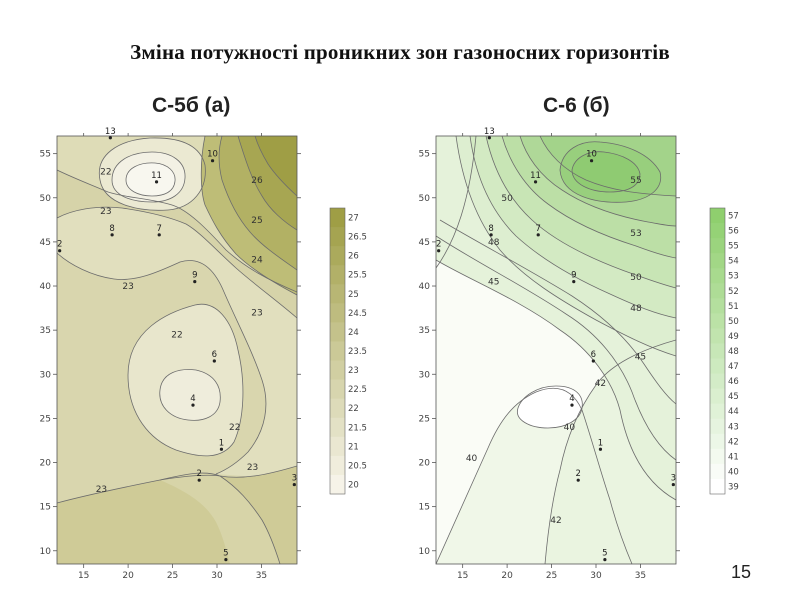 This screenshot has height=600, width=800. I want to click on colorbar-label: 23, so click(353, 371).